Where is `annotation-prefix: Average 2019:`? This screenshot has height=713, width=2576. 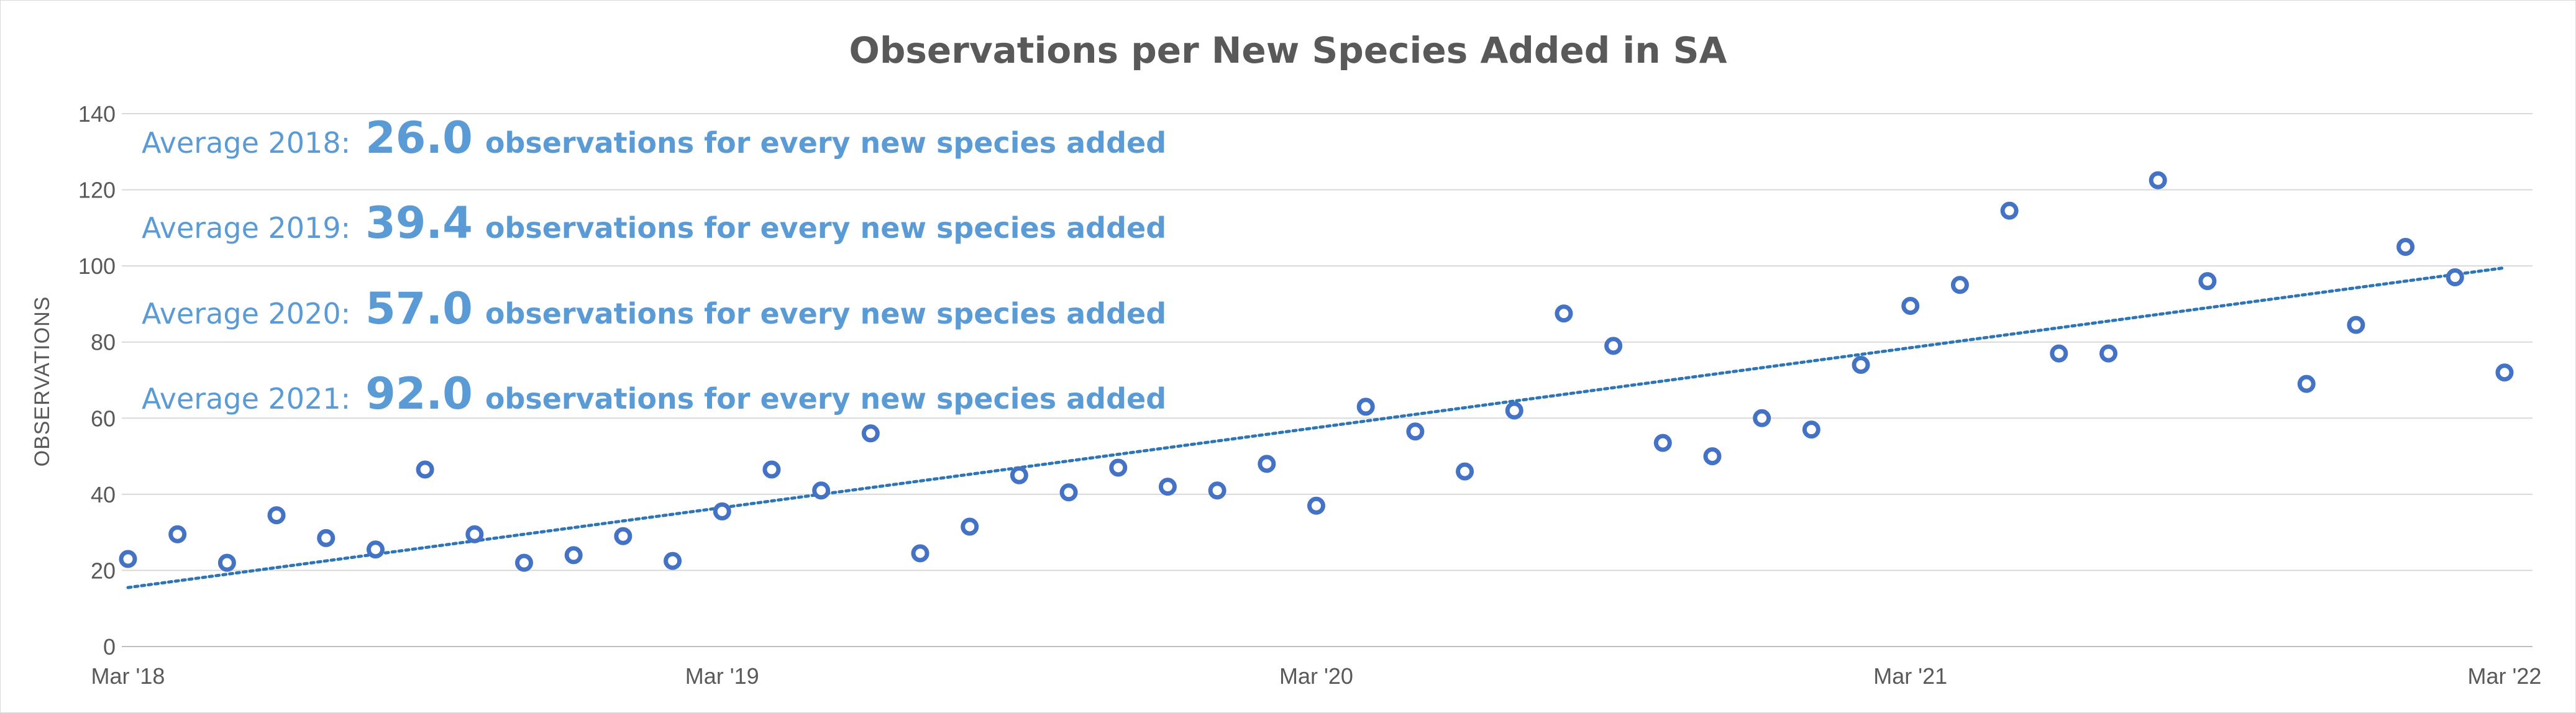
annotation-prefix: Average 2019: is located at coordinates (246, 228).